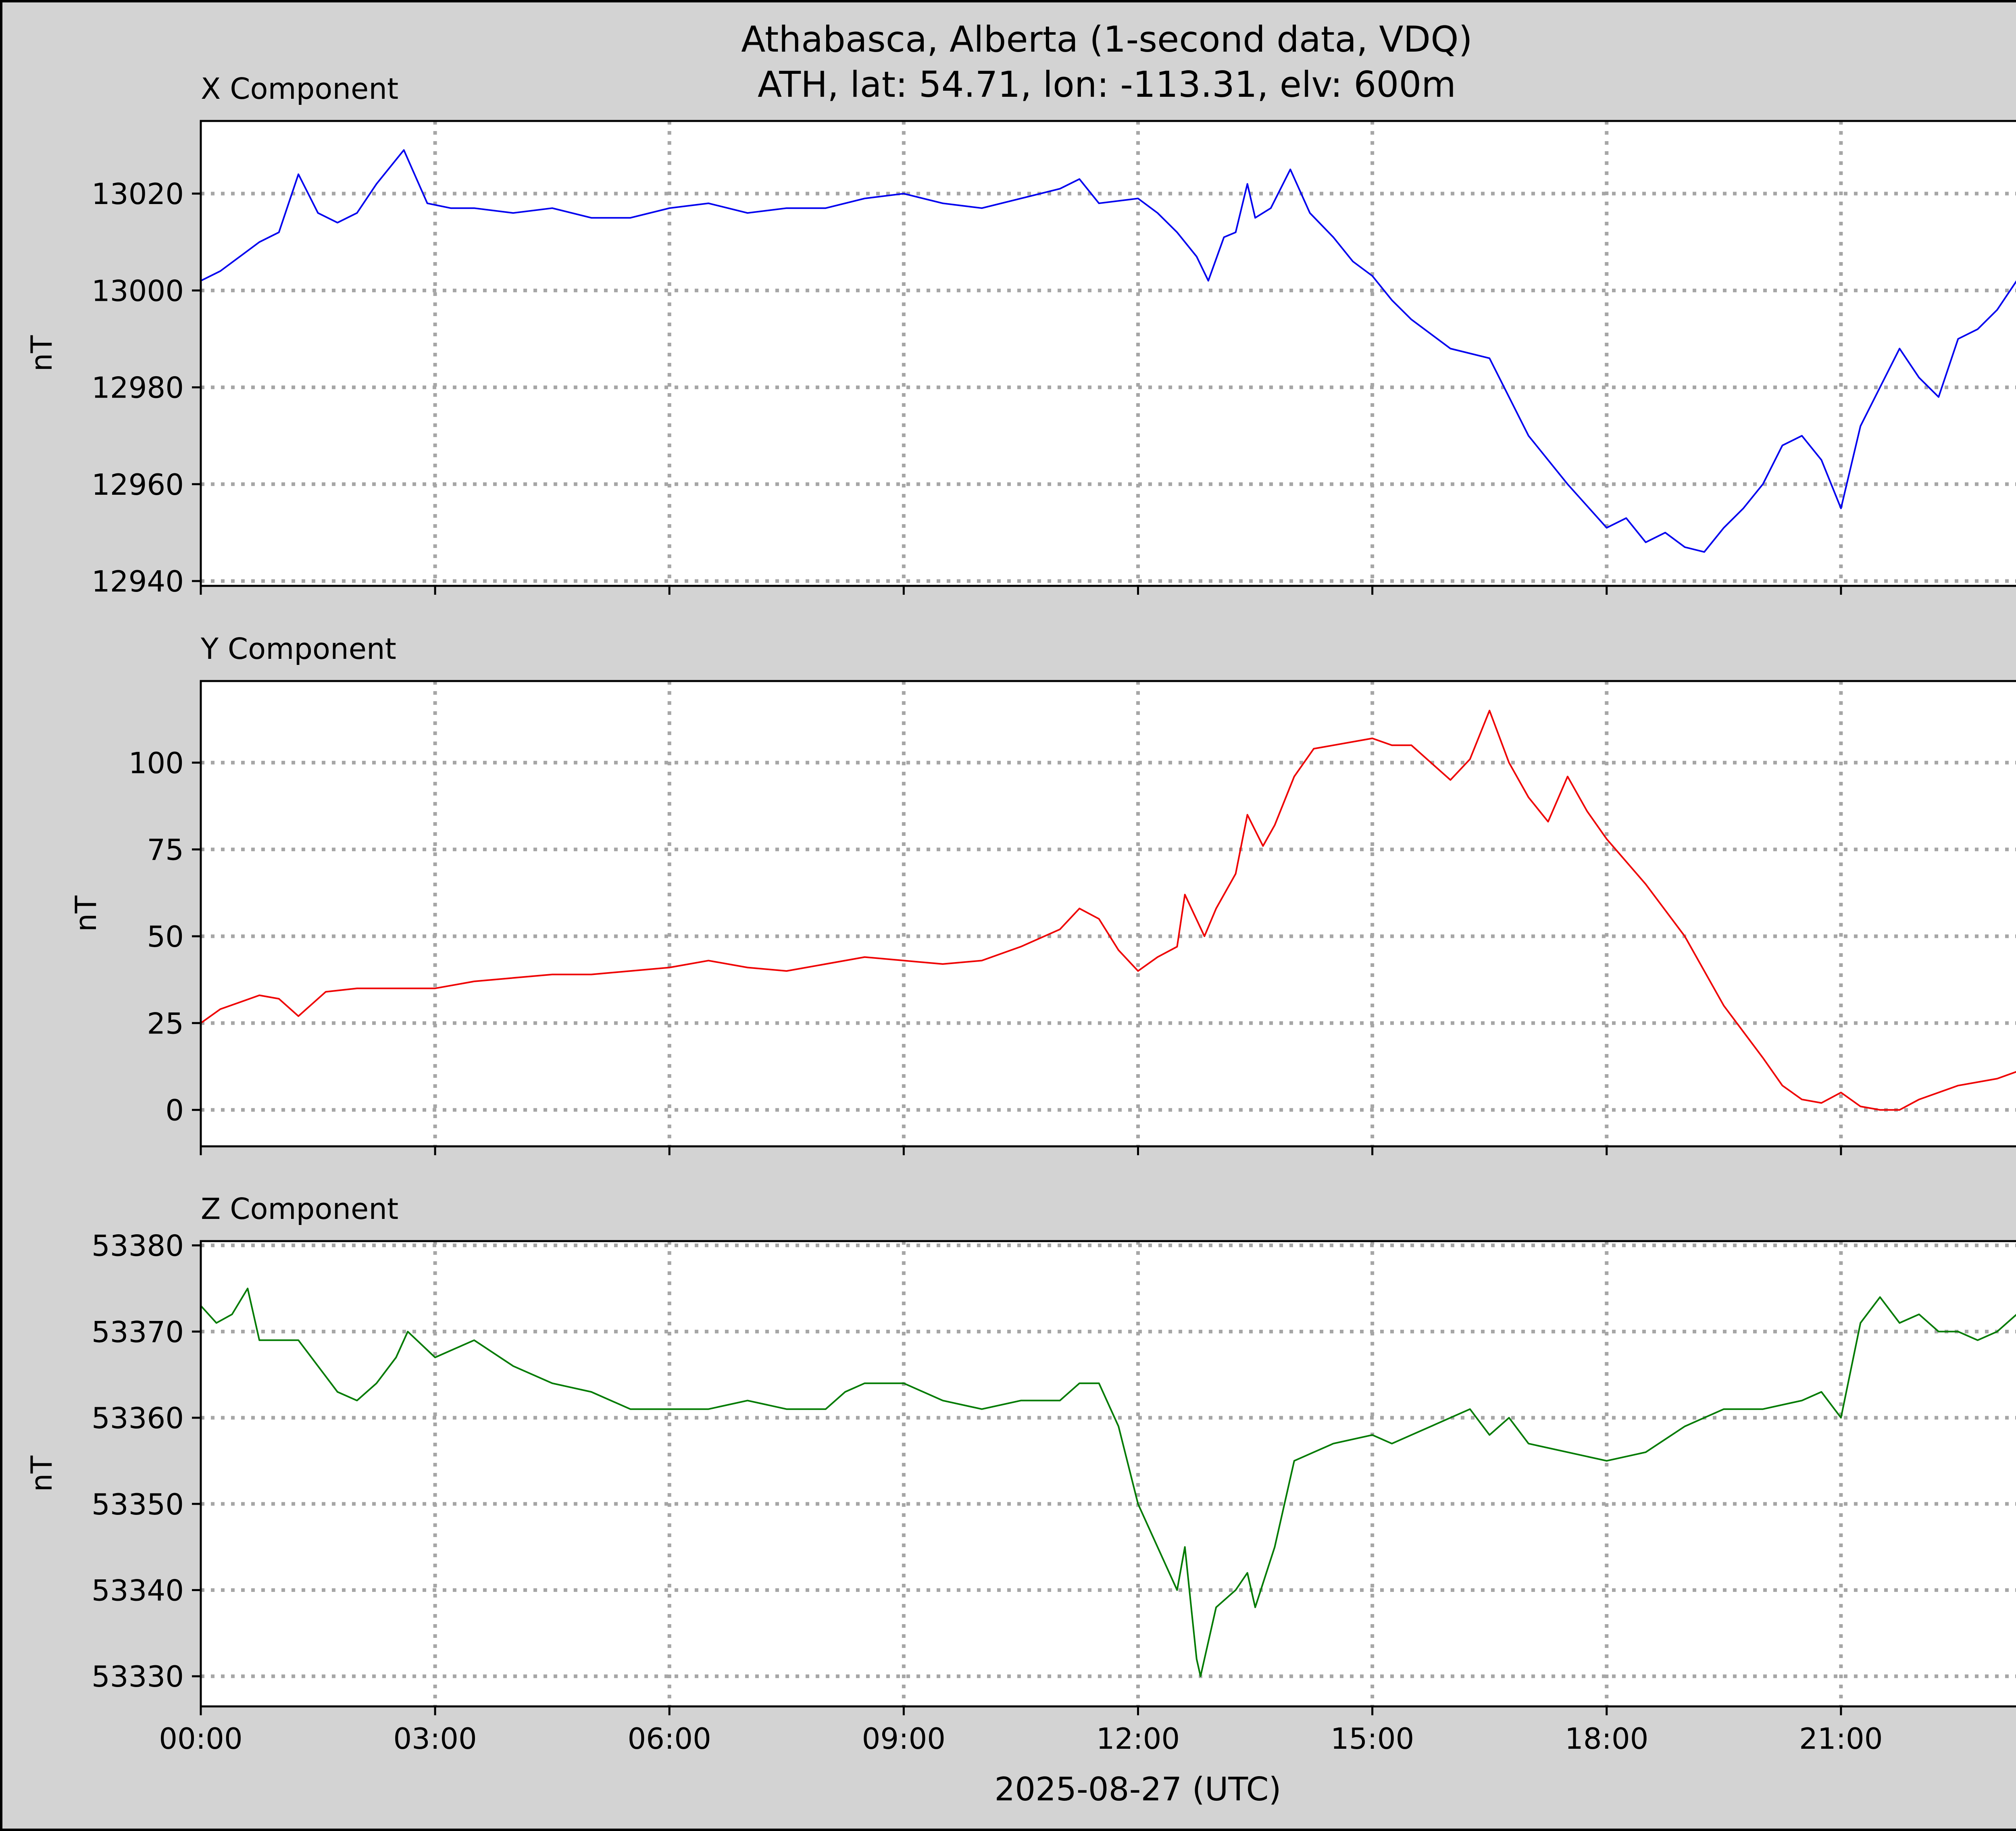 The image size is (2016, 1831). Describe the element at coordinates (138, 1504) in the screenshot. I see `y-tick-label: 53350` at that location.